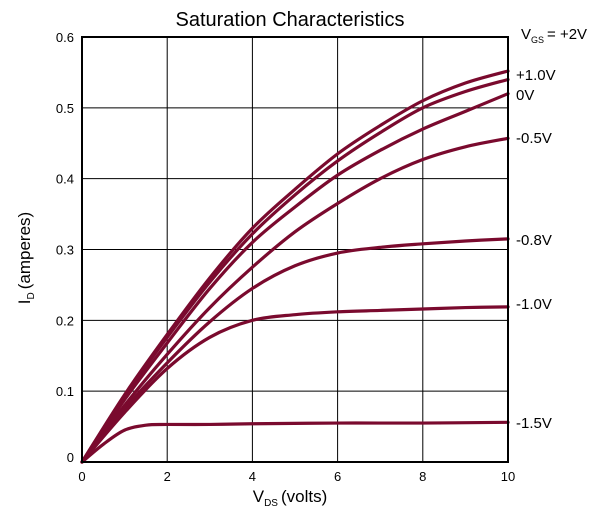 This screenshot has width=600, height=517. I want to click on x-tick-label: 6, so click(337, 476).